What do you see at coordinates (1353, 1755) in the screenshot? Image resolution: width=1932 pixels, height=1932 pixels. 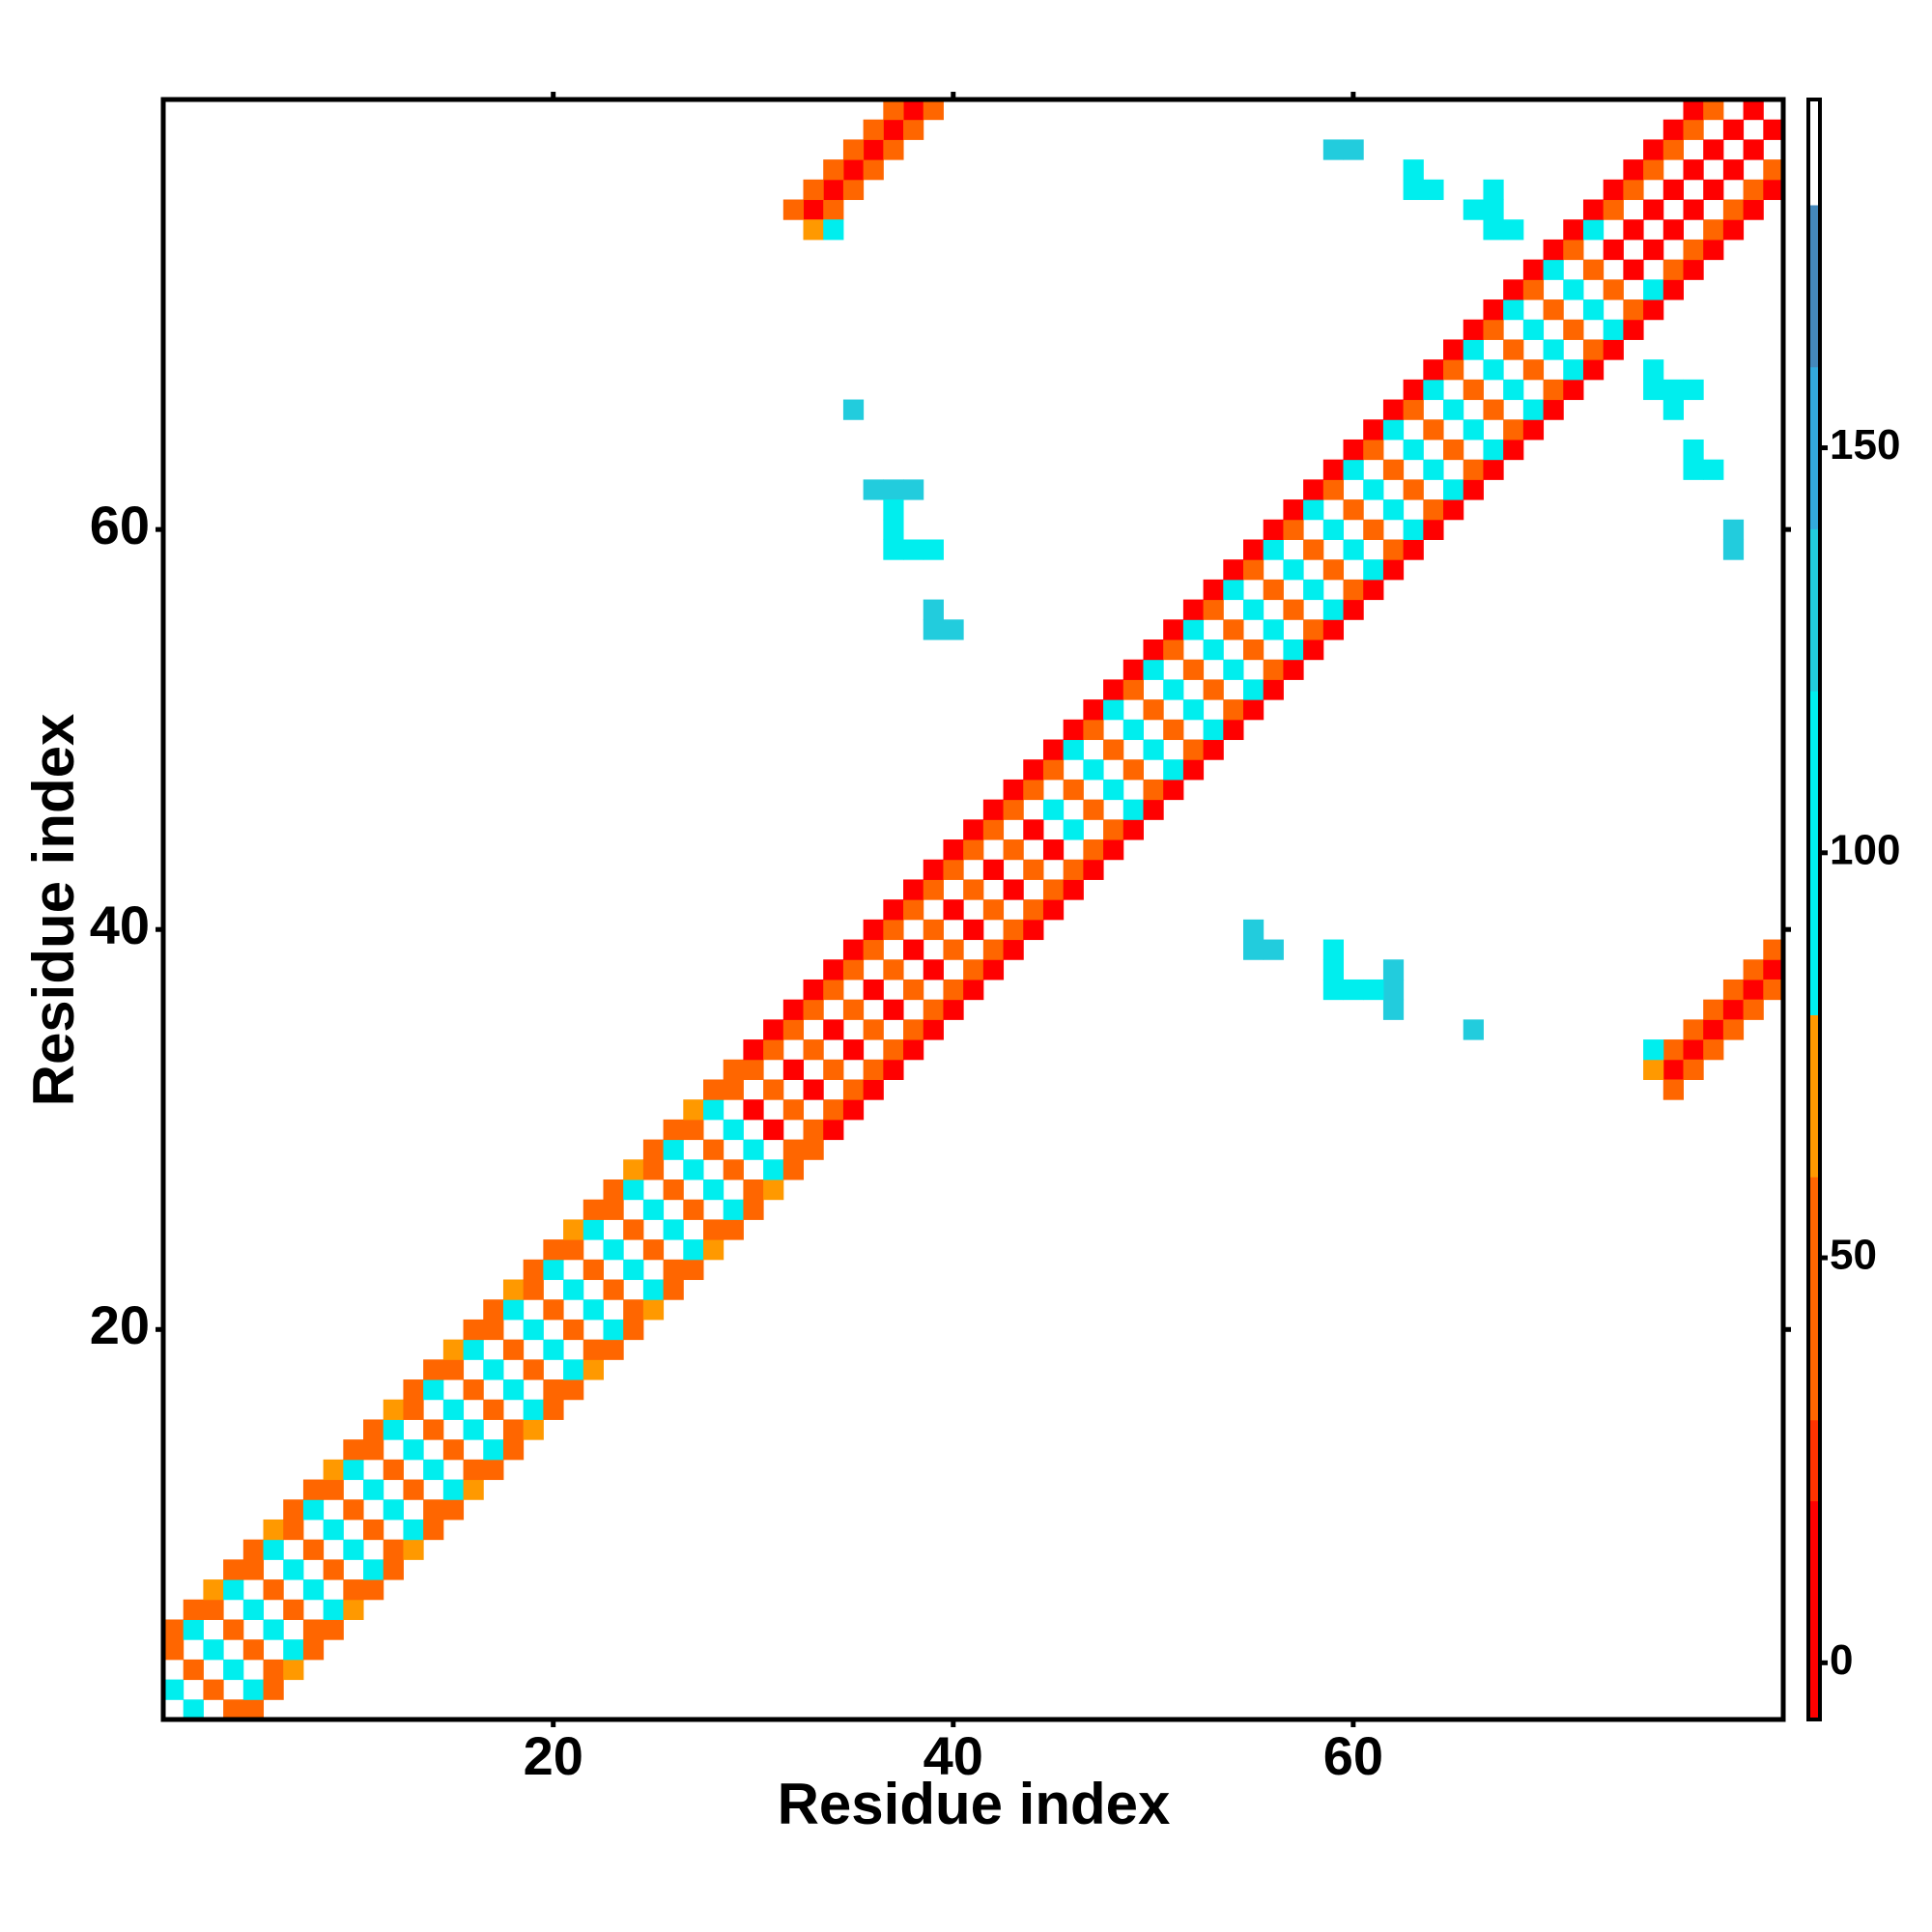 I see `x-tick-label: 60` at bounding box center [1353, 1755].